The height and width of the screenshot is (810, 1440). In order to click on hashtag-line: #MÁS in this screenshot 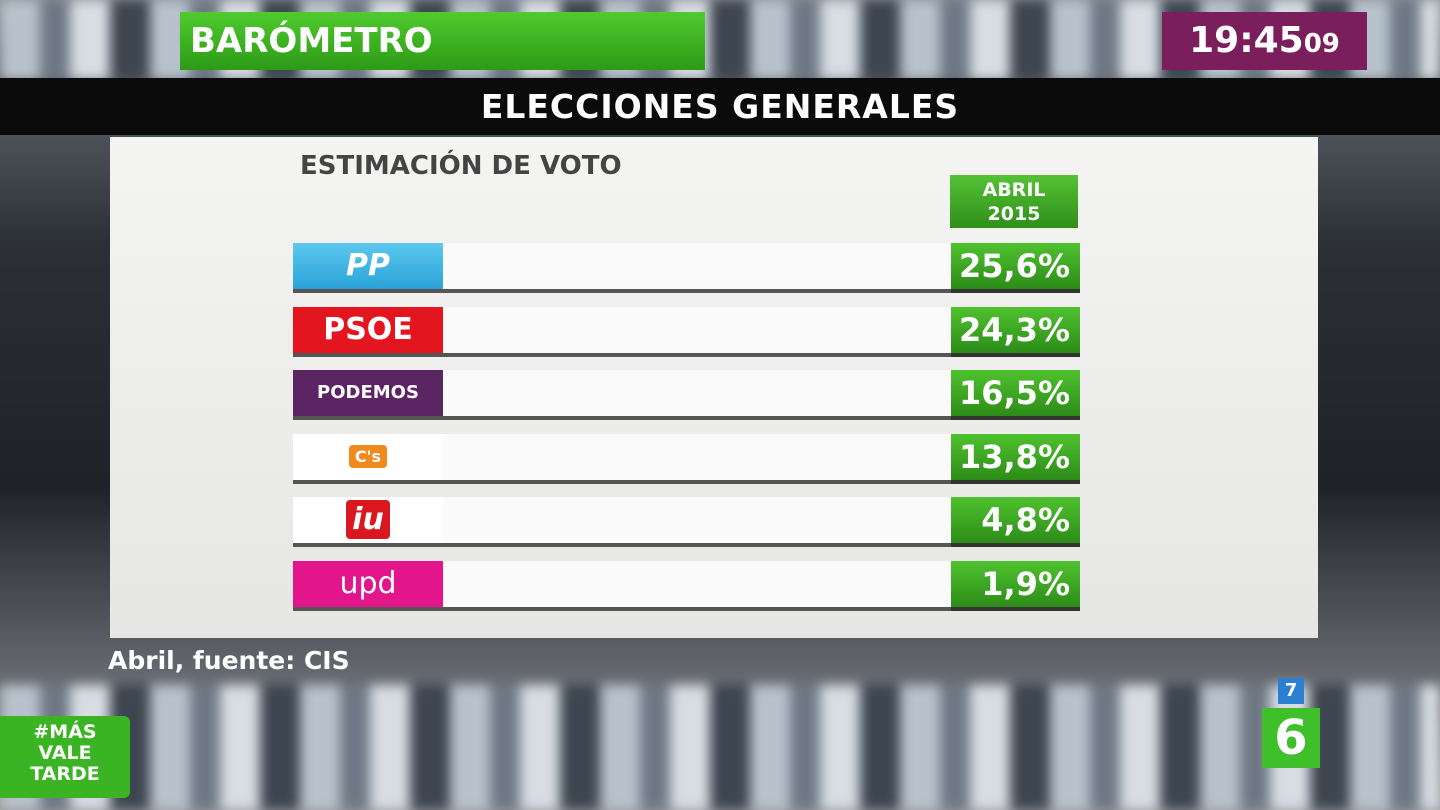, I will do `click(65, 732)`.